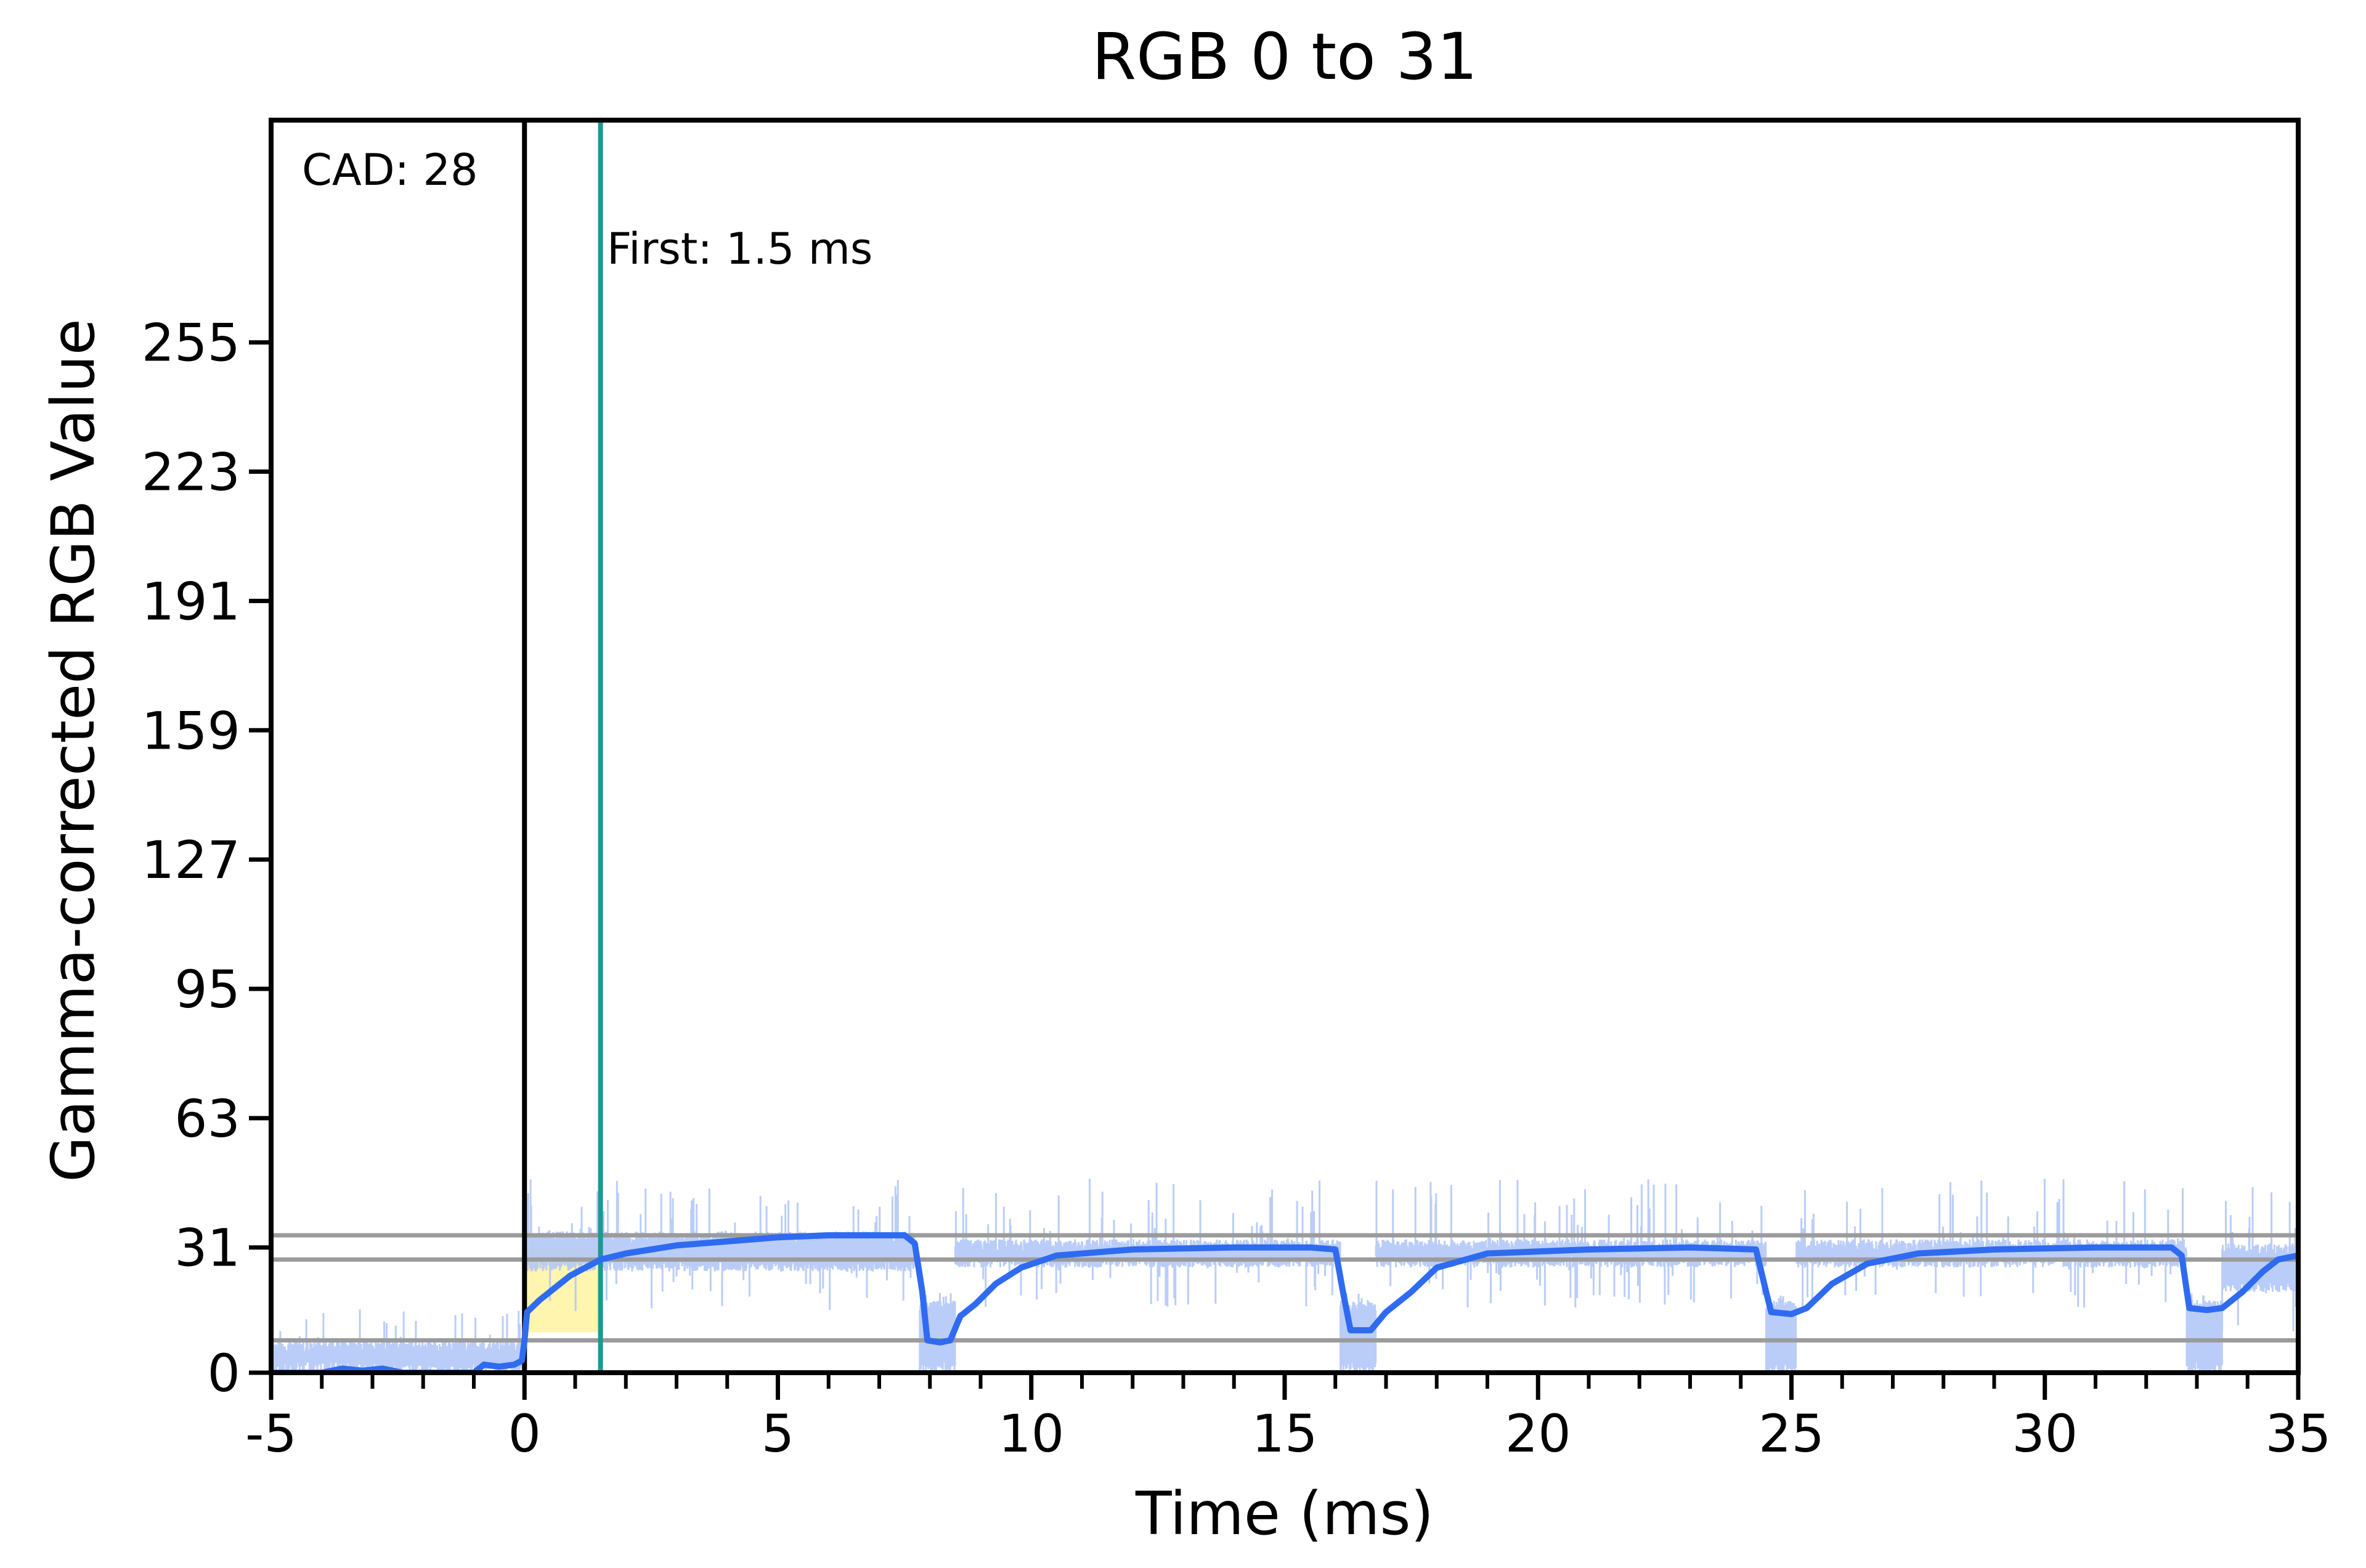 The width and height of the screenshot is (2366, 1568). Describe the element at coordinates (562, 746) in the screenshot. I see `vertical-markers-layer` at that location.